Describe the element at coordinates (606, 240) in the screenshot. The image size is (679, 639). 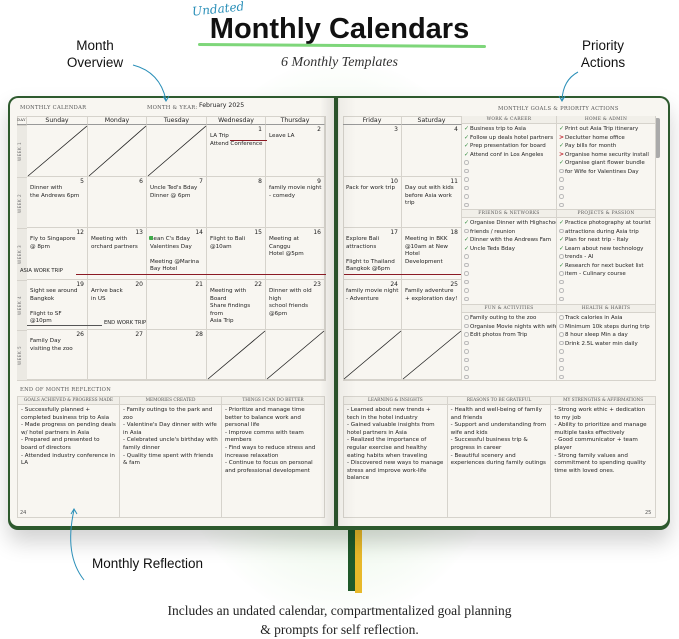
I see `goal-item: ✓Plan for next trip - Italy` at that location.